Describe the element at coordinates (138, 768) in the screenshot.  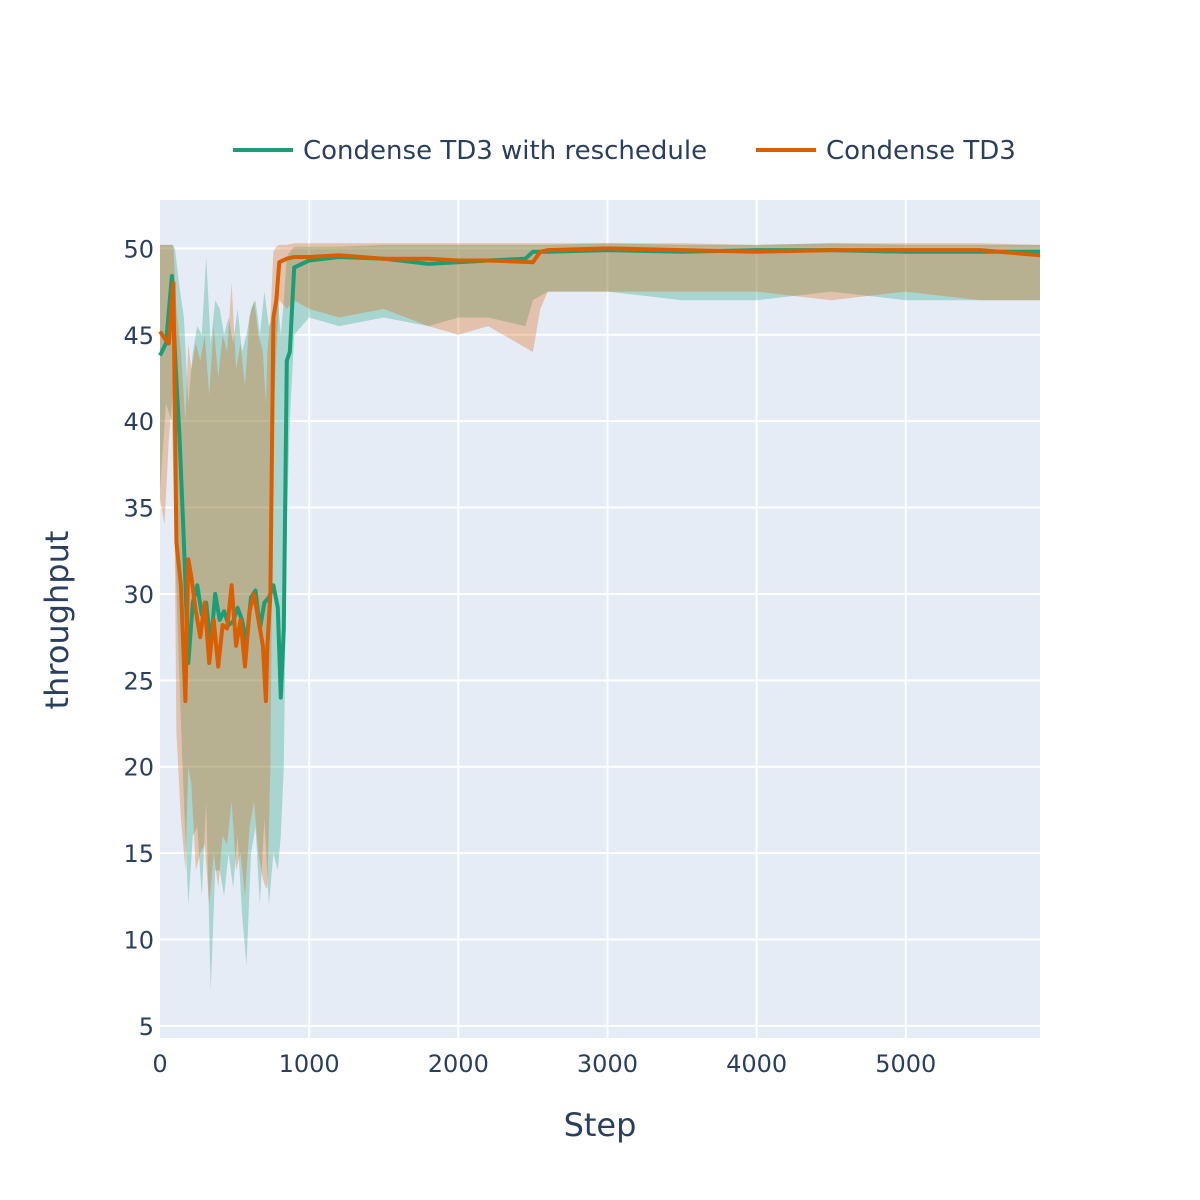
I see `y-tick-label: 20` at that location.